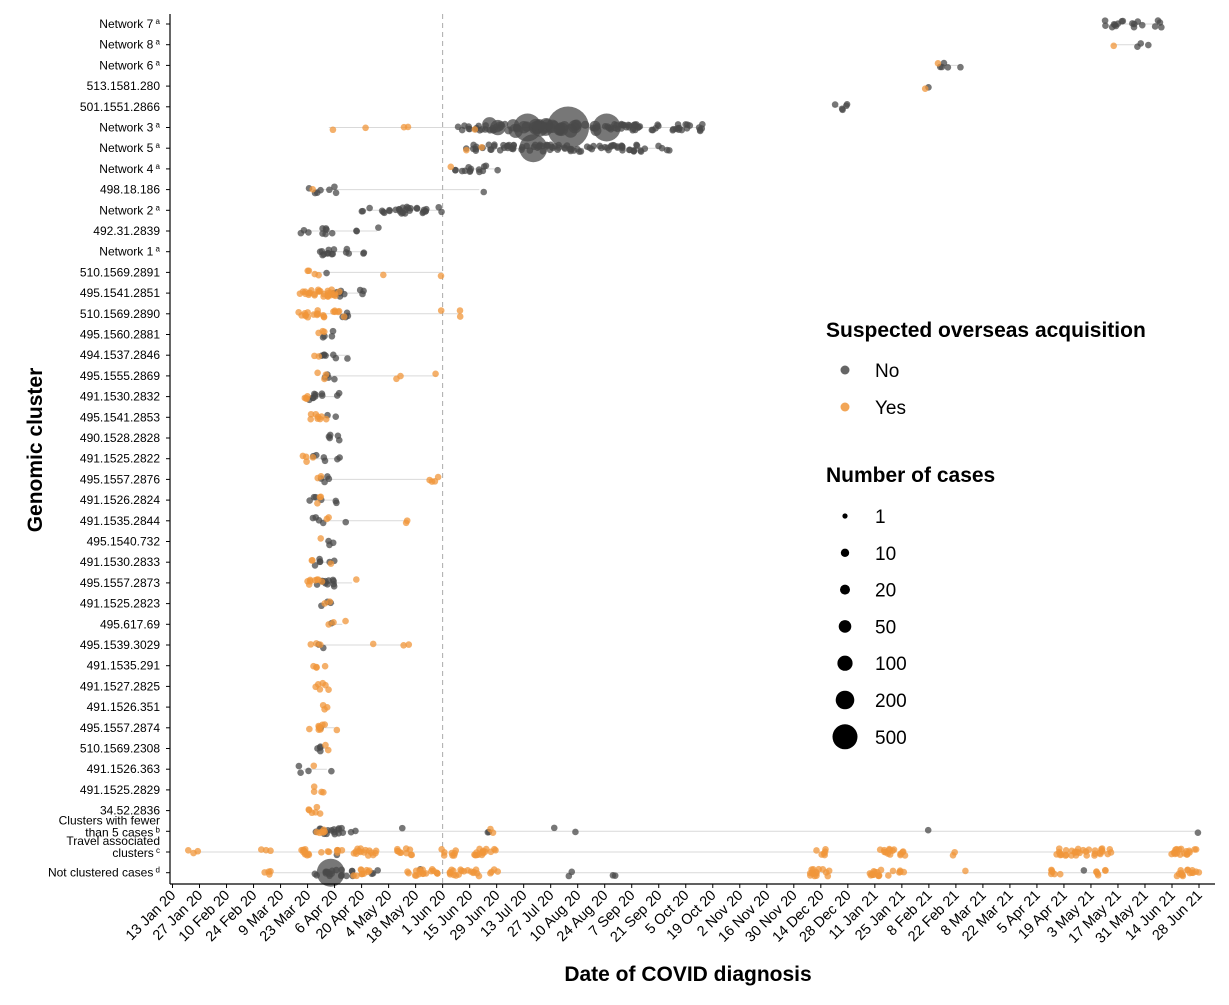  Describe the element at coordinates (120, 521) in the screenshot. I see `y-tick-label-text: 491.1535.2844` at that location.